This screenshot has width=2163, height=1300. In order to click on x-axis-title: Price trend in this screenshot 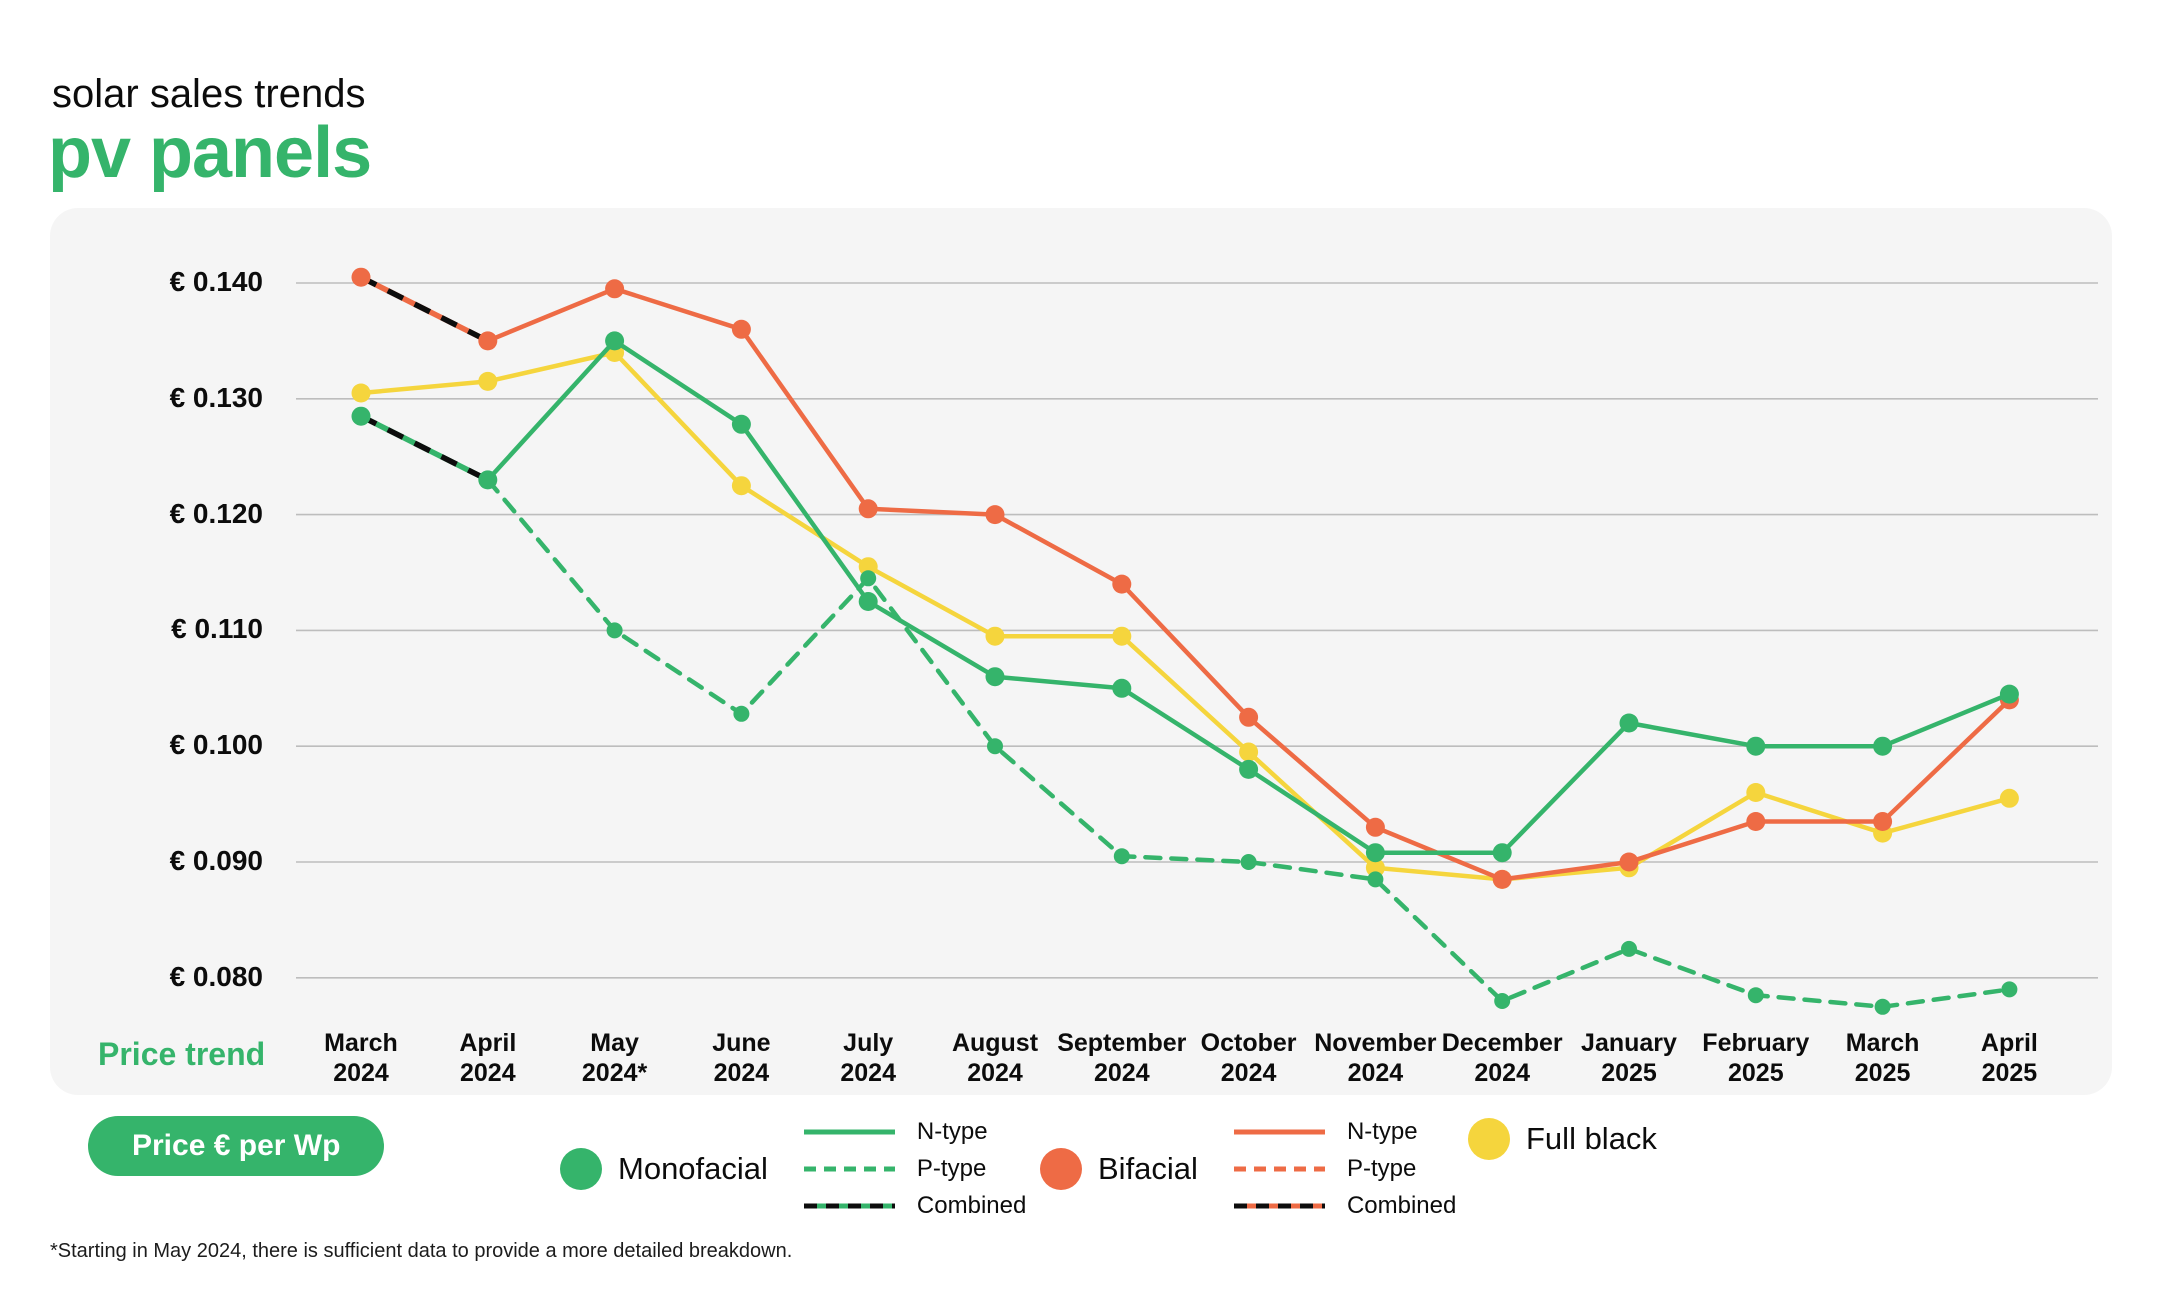, I will do `click(182, 1054)`.